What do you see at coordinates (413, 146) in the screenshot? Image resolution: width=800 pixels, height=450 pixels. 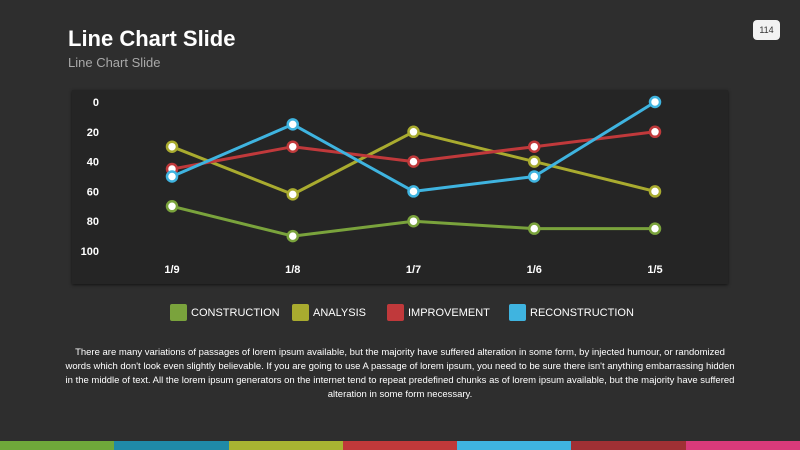 I see `series-line-reconstruction` at bounding box center [413, 146].